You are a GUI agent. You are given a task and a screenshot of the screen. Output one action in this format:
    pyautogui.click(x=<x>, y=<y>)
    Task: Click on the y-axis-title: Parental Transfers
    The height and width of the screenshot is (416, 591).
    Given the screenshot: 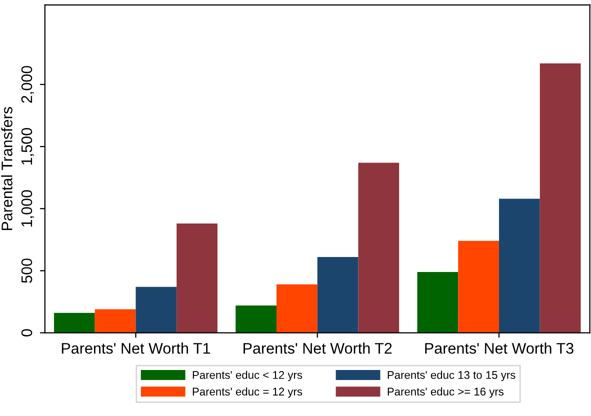 What is the action you would take?
    pyautogui.click(x=6, y=168)
    